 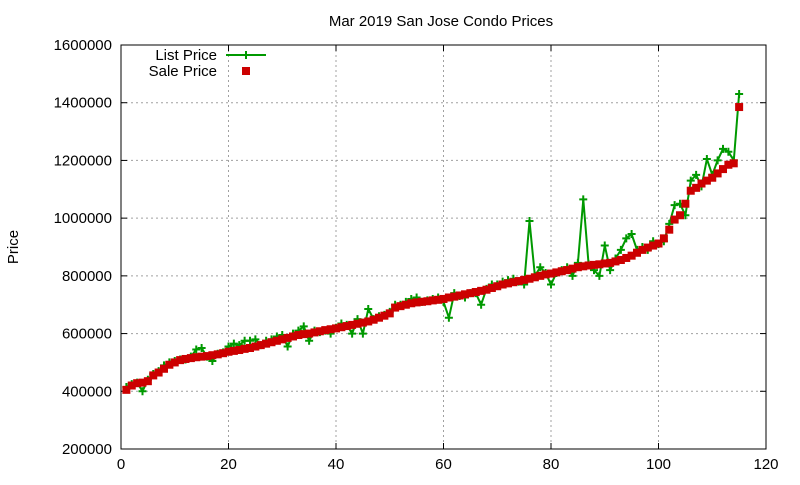 What do you see at coordinates (246, 71) in the screenshot?
I see `legend-marker-sale-price` at bounding box center [246, 71].